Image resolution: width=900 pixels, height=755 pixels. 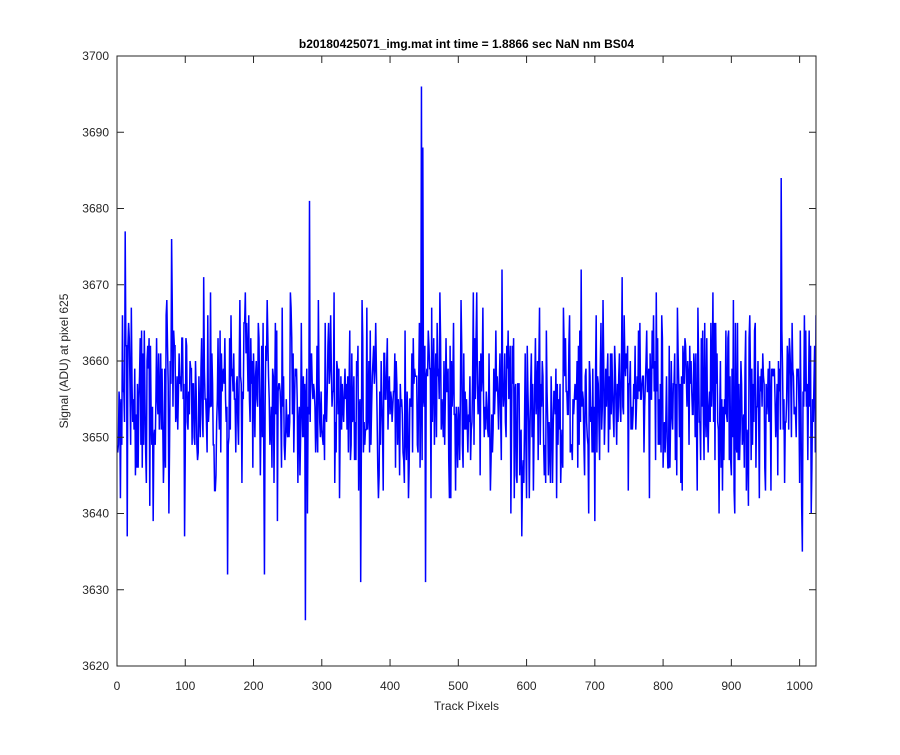 What do you see at coordinates (663, 686) in the screenshot?
I see `x-tick-label: 800` at bounding box center [663, 686].